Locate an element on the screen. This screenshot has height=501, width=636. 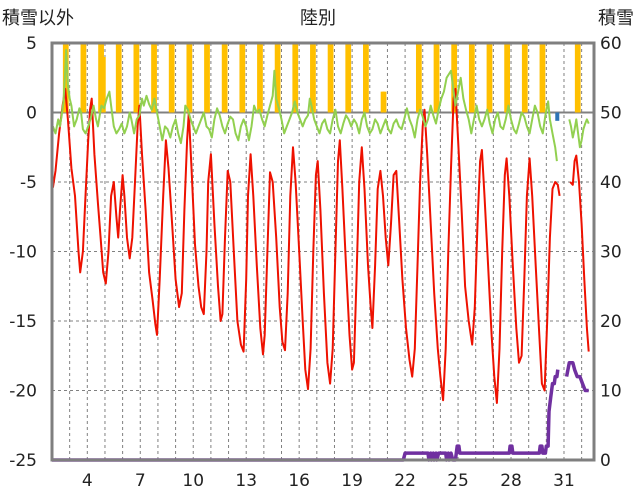
bar-series is located at coordinates (321, 82).